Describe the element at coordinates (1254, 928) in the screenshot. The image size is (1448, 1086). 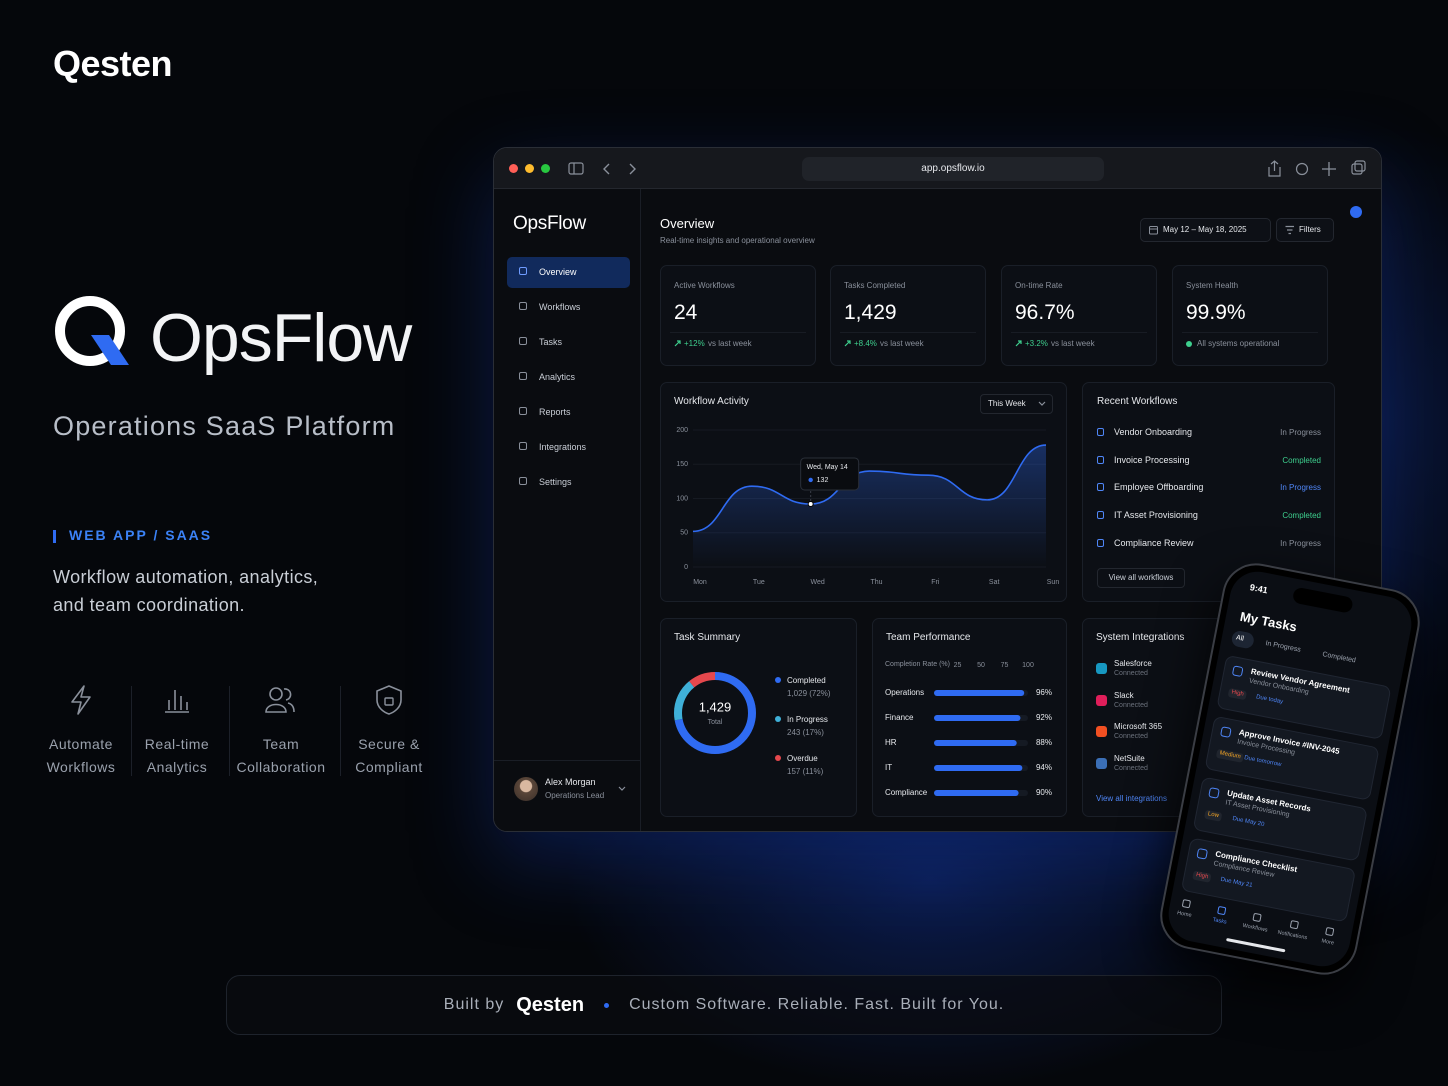
I see `phone-nav-label: Workflows` at that location.